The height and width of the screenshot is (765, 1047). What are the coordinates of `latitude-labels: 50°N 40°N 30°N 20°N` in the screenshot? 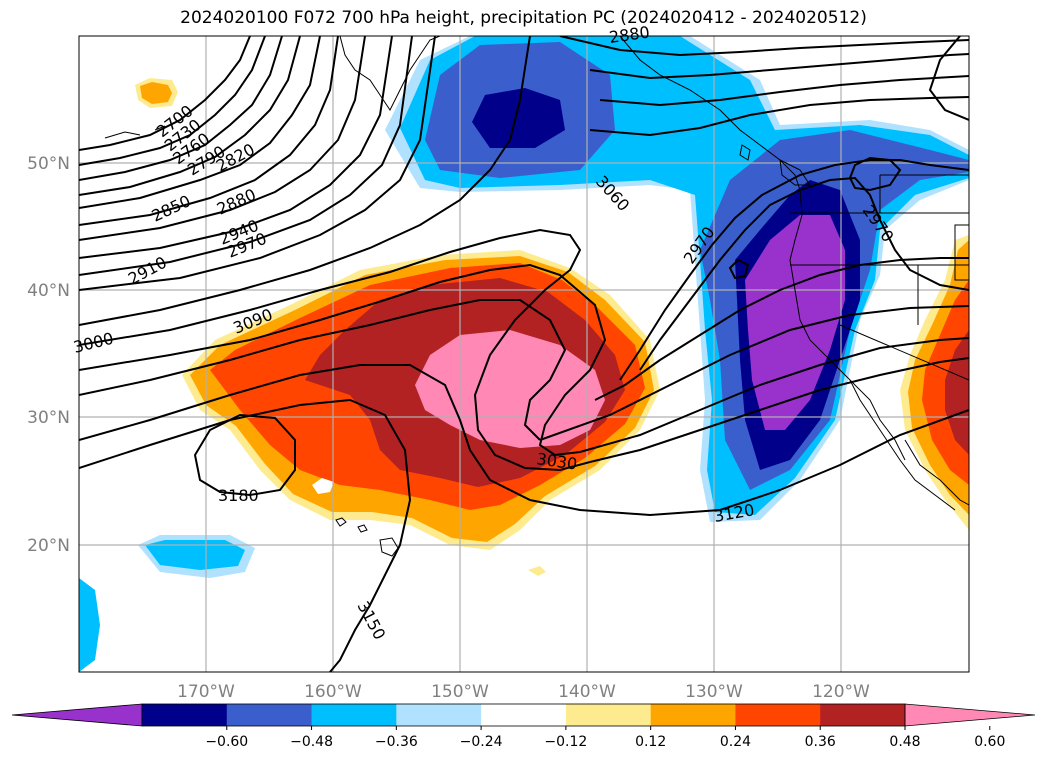 It's located at (48, 355).